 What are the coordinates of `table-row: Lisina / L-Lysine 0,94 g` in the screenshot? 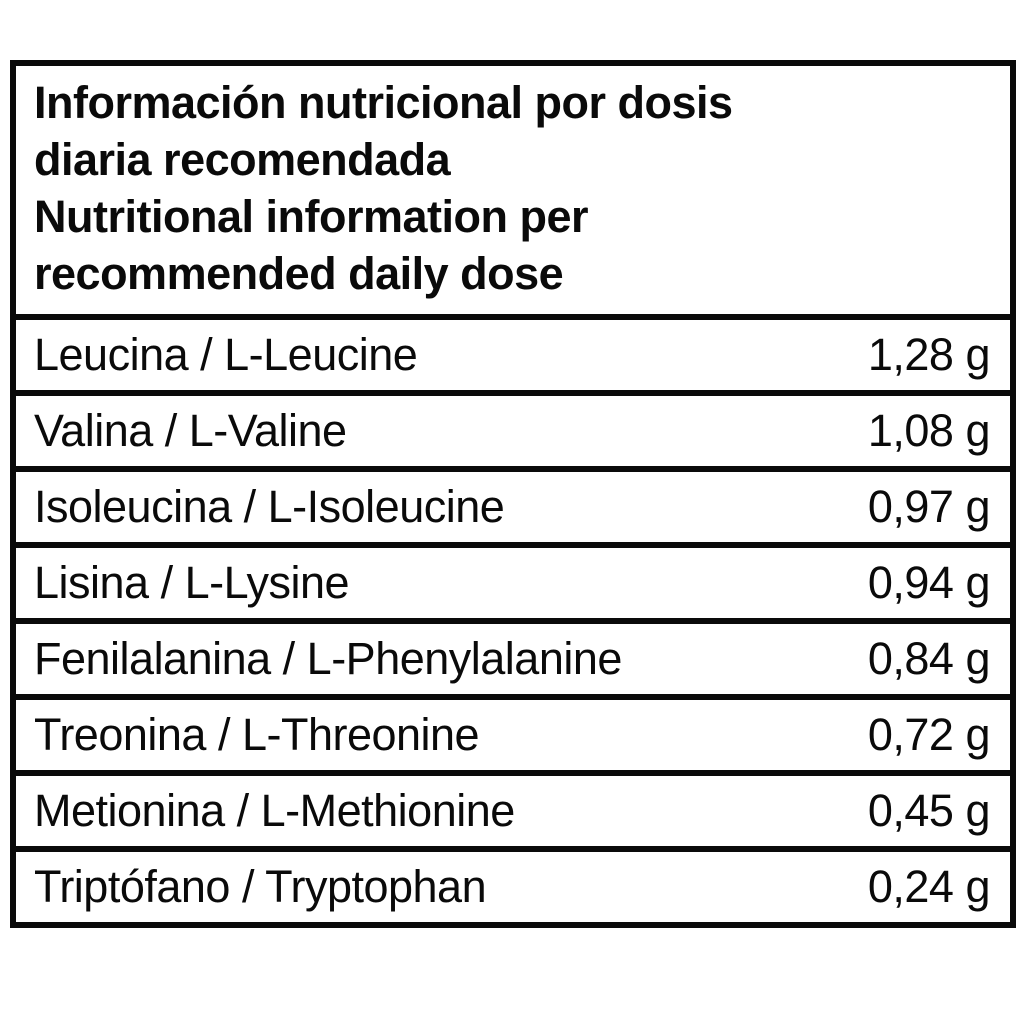 It's located at (513, 586).